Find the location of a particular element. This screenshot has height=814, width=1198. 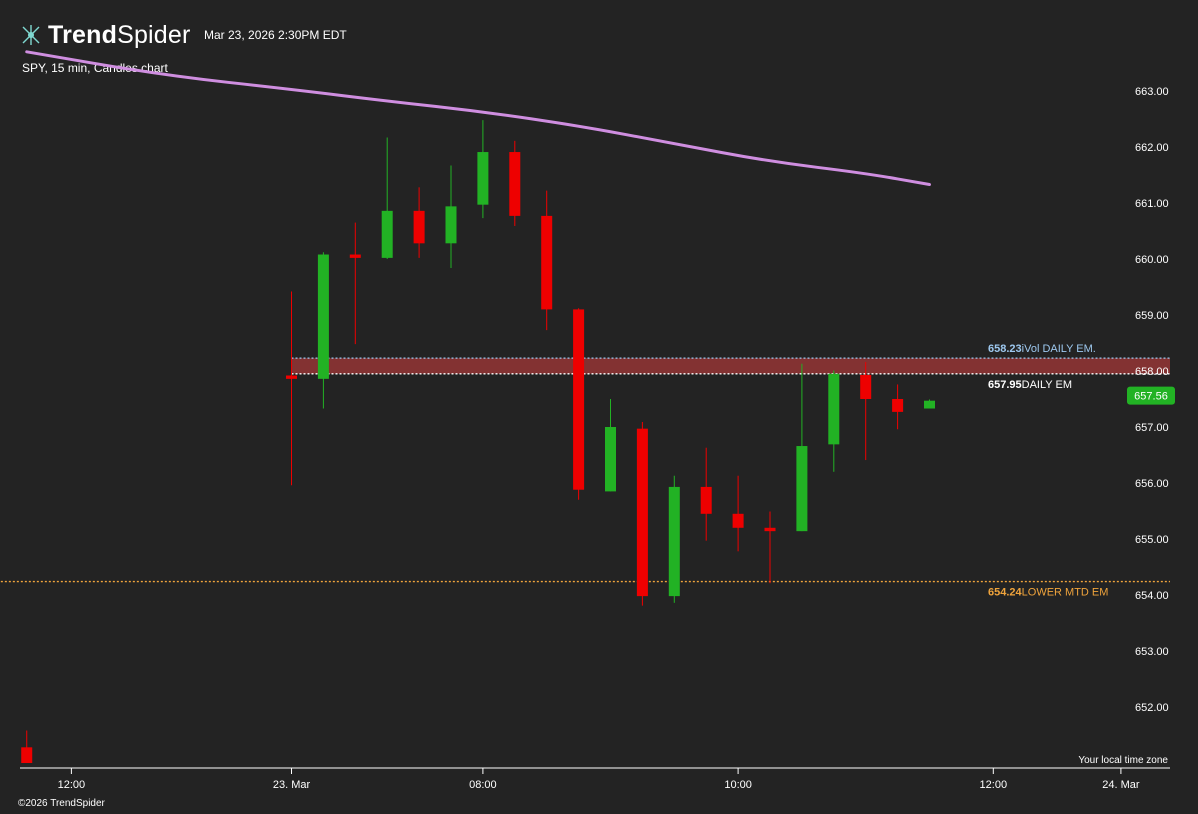

level-label: 657.95DAILY EM is located at coordinates (1030, 385).